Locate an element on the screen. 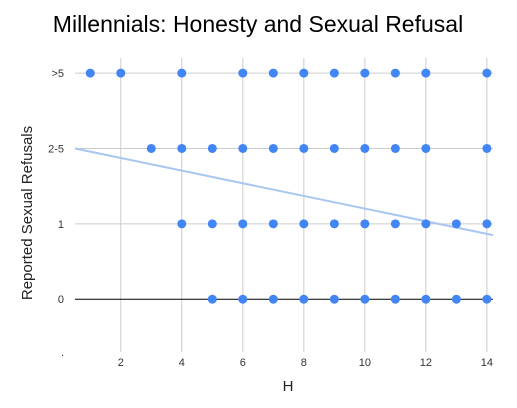 Image resolution: width=517 pixels, height=408 pixels. x-tick-label-2: 6 is located at coordinates (243, 363).